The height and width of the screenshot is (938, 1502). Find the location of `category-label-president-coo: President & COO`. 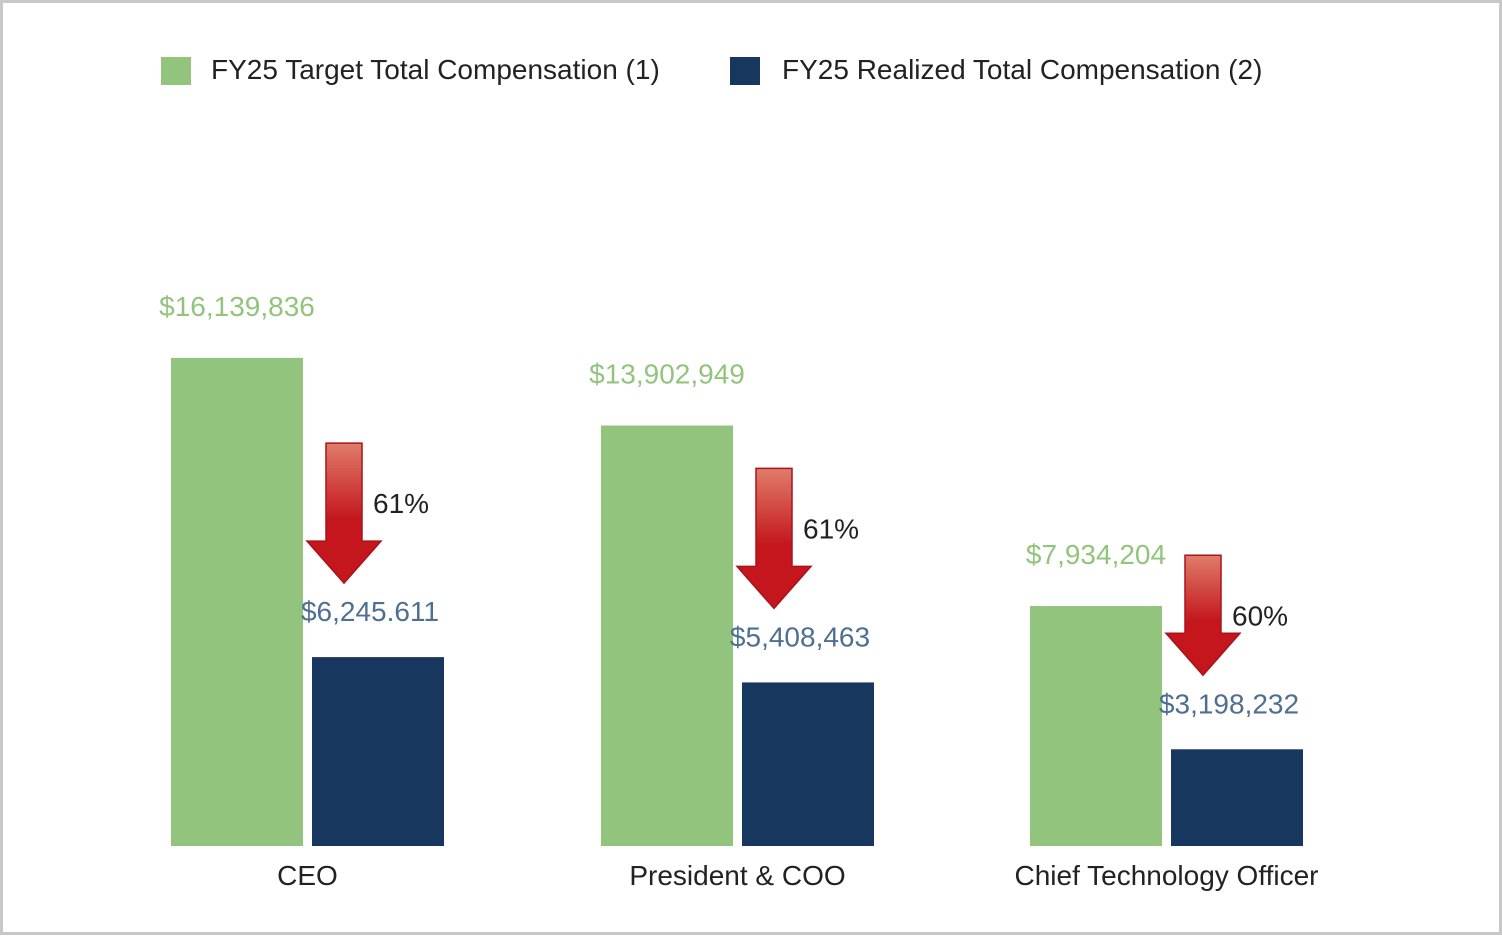

category-label-president-coo: President & COO is located at coordinates (737, 875).